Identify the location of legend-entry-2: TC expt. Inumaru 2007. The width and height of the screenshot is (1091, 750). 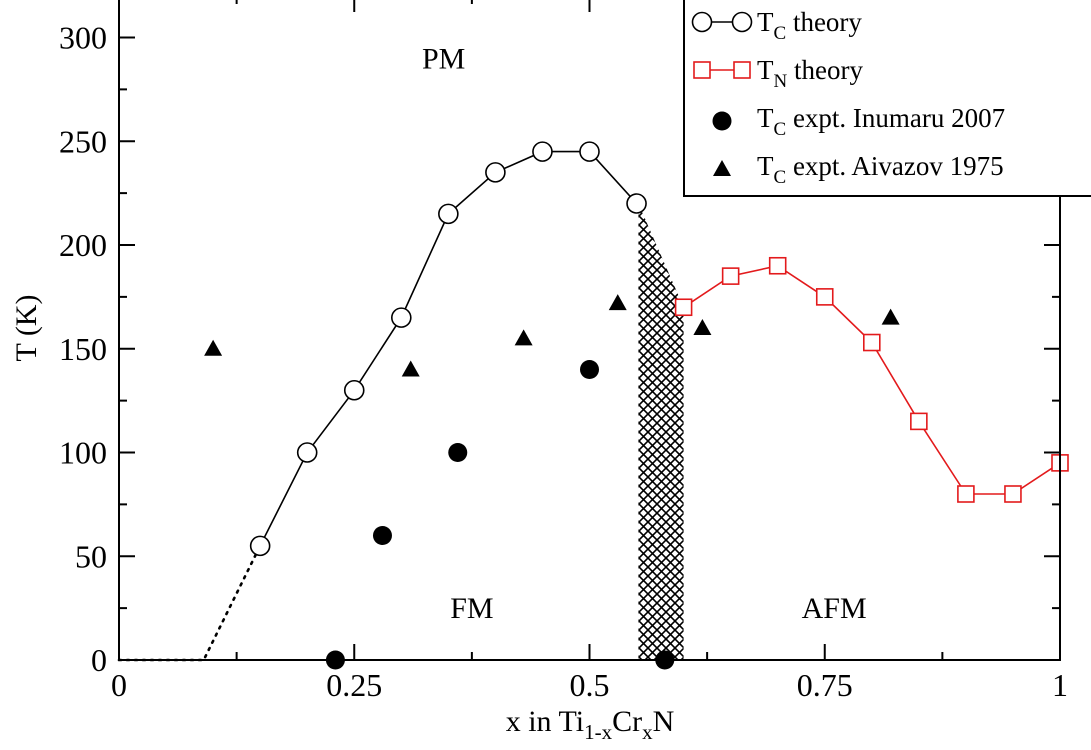
(858, 121).